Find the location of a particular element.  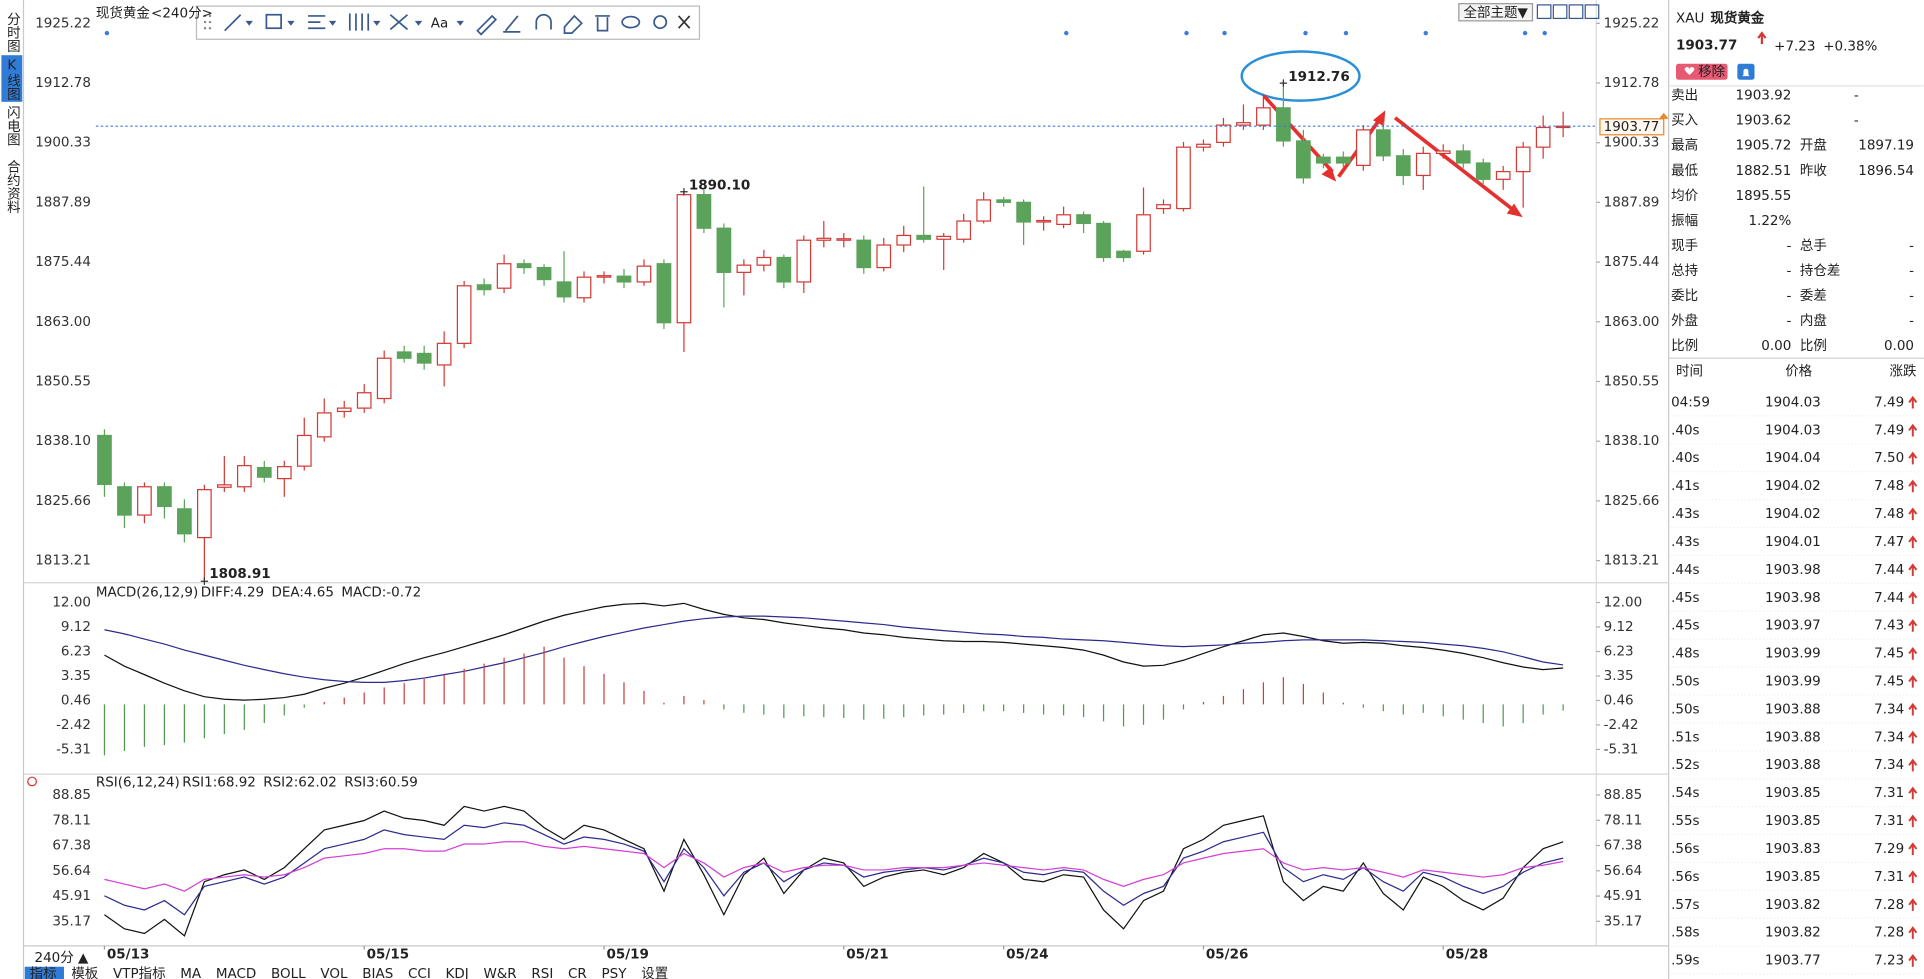

remove-button-bg is located at coordinates (1702, 71).